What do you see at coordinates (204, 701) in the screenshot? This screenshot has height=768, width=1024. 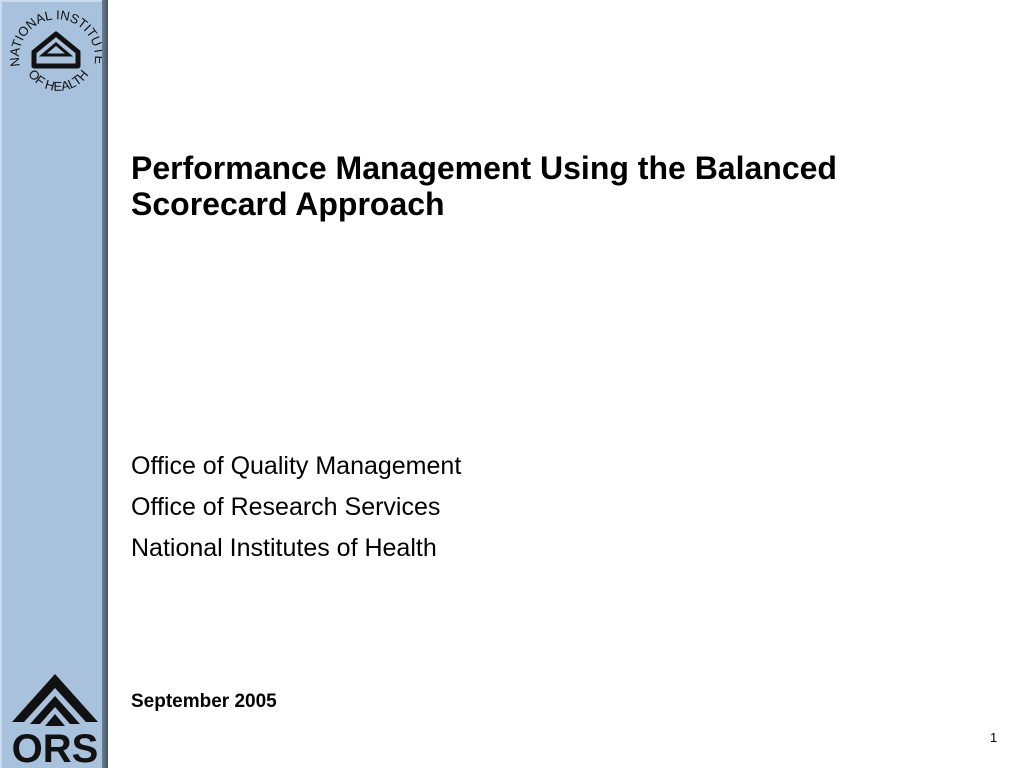 I see `slide-date: September 2005` at bounding box center [204, 701].